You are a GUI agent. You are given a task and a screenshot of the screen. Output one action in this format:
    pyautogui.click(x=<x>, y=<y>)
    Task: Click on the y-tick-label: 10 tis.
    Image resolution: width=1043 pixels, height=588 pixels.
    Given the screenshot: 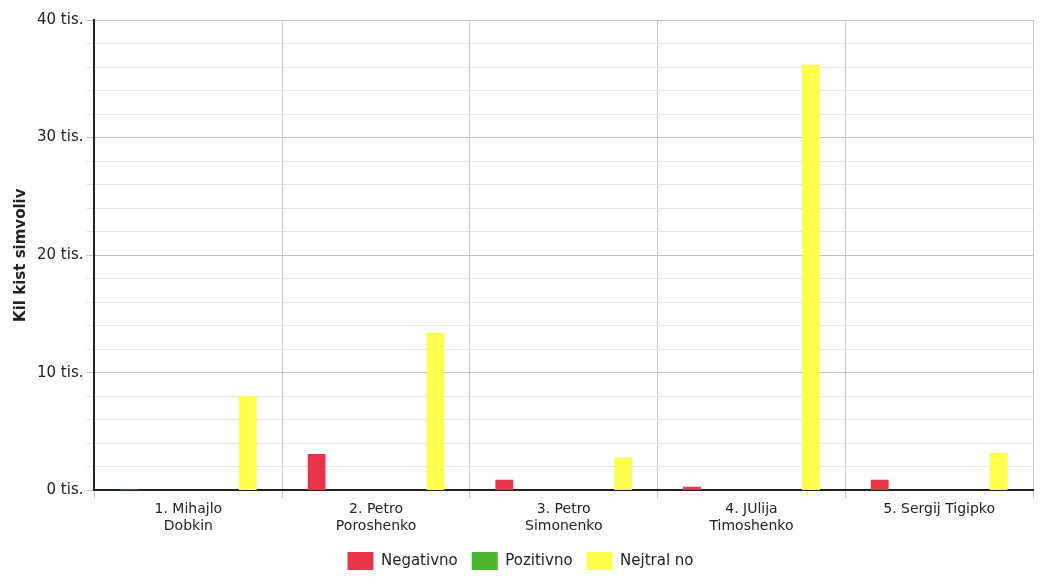 What is the action you would take?
    pyautogui.click(x=60, y=371)
    